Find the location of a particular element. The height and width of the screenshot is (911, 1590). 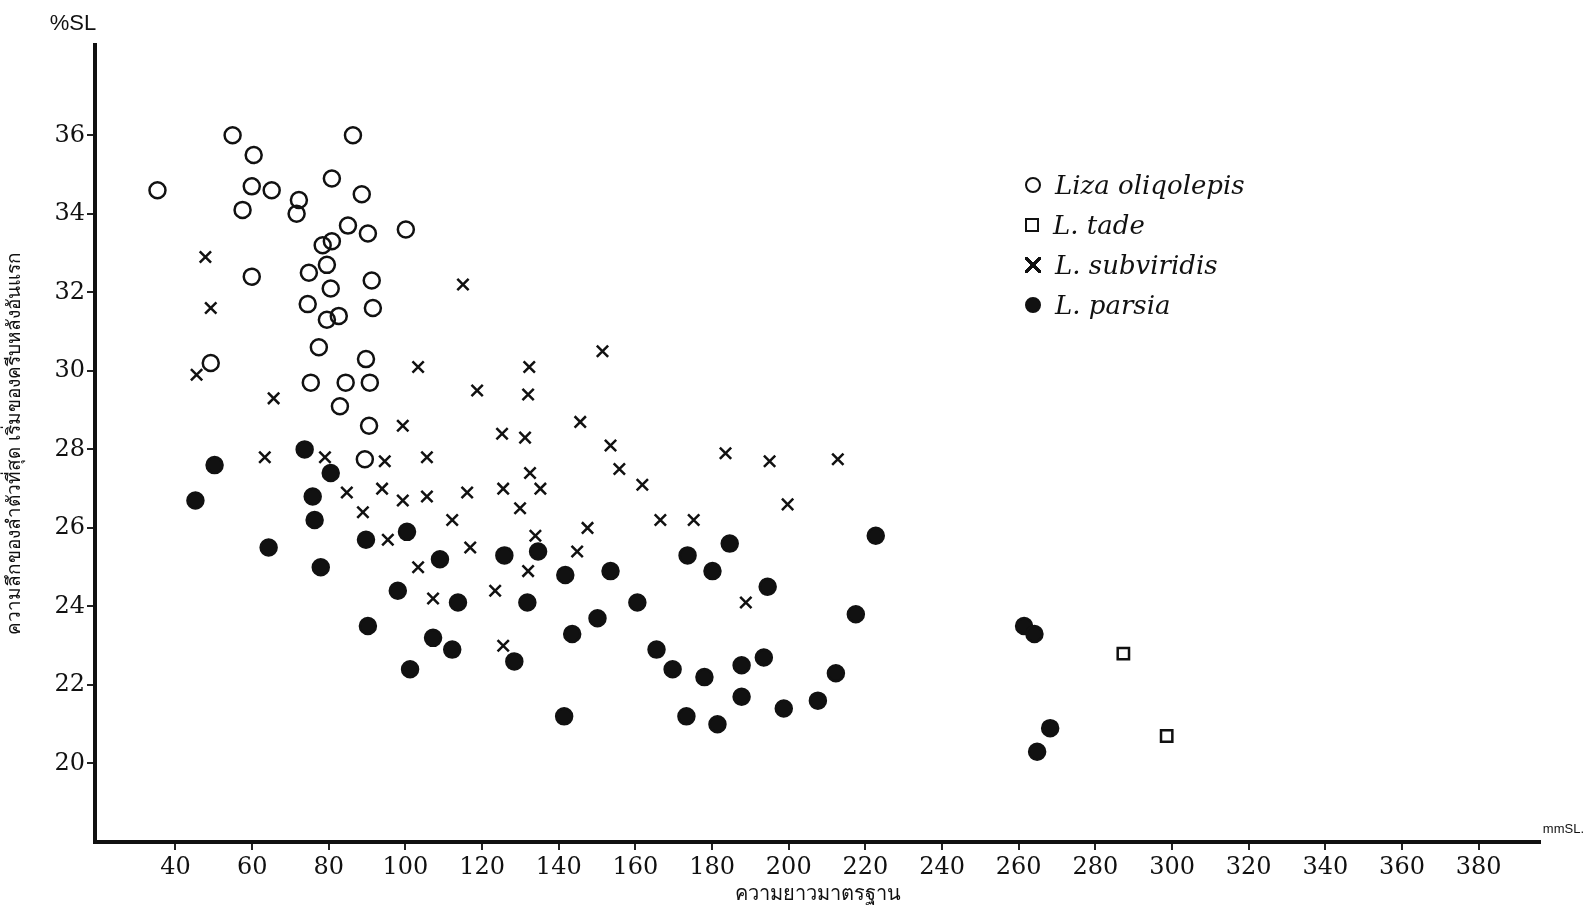

x-tick-label: 120 is located at coordinates (482, 865).